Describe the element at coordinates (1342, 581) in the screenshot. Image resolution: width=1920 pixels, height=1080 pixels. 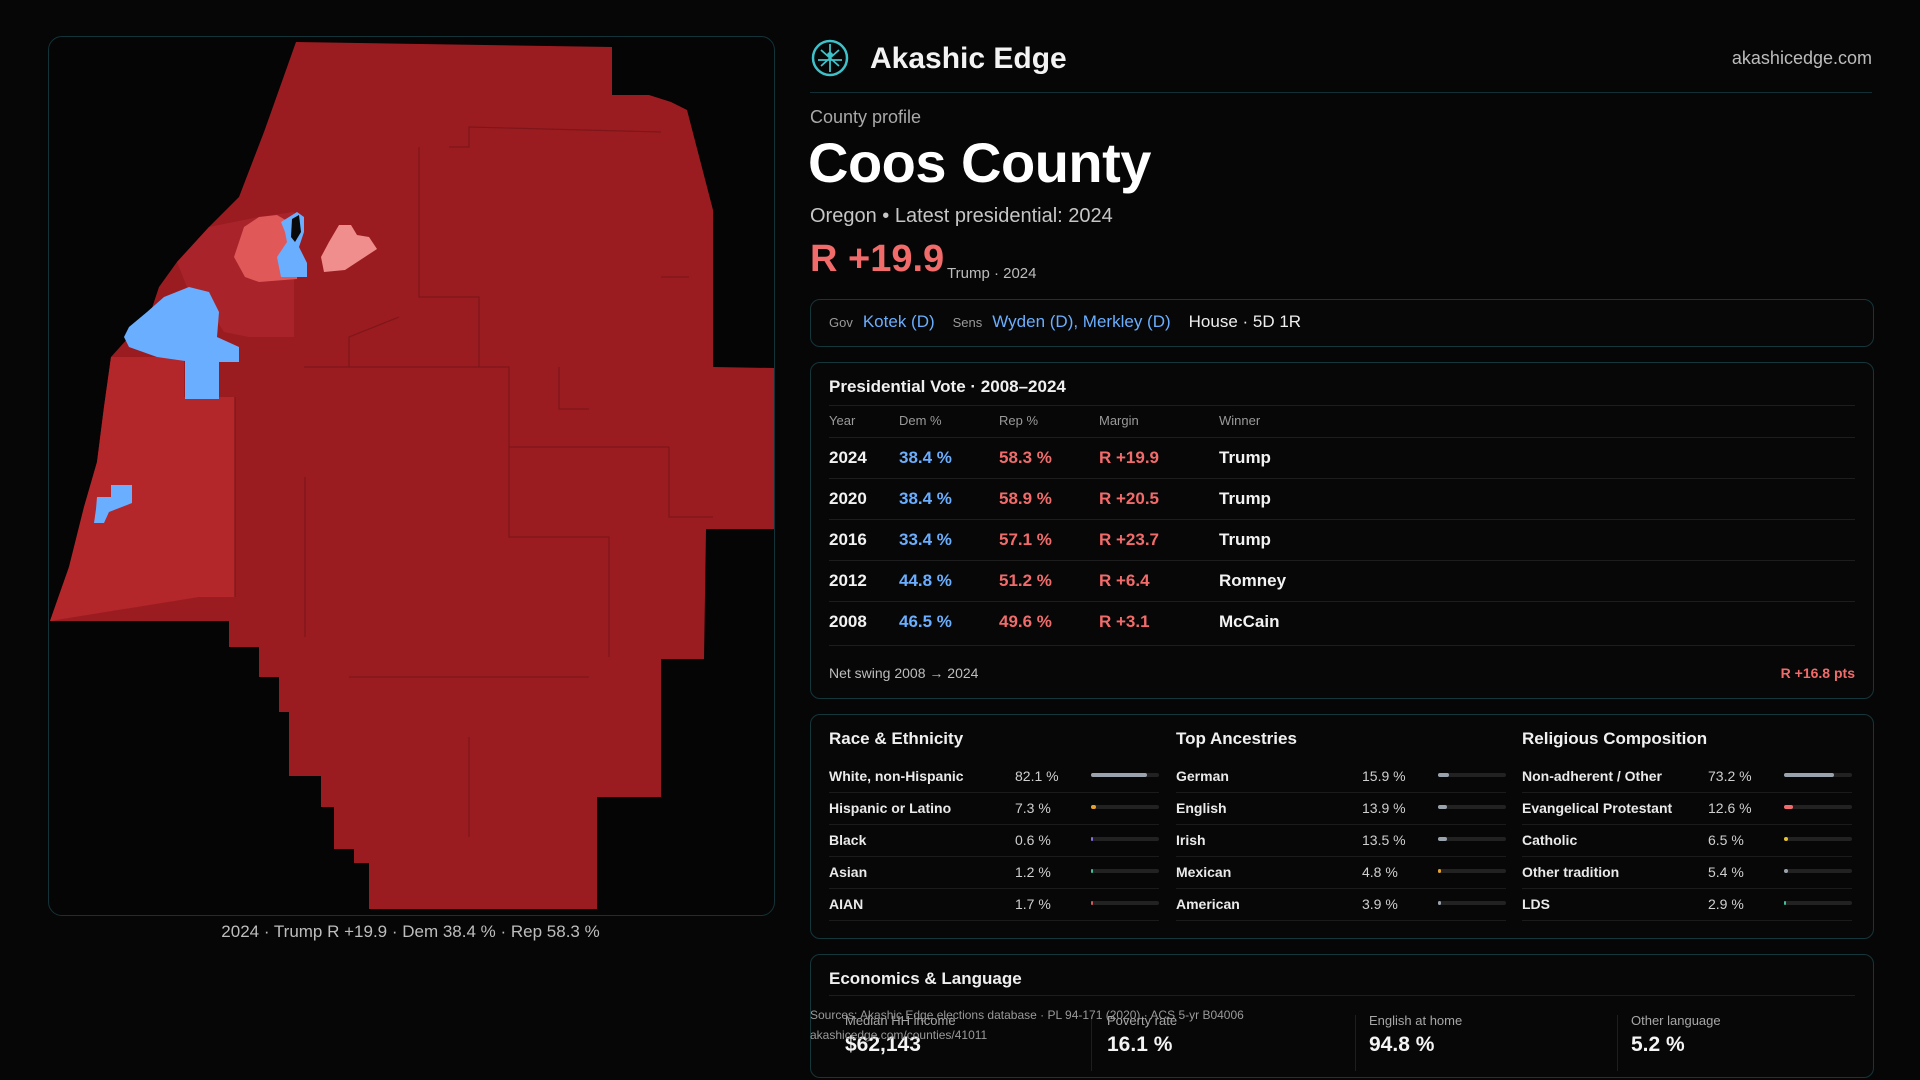
I see `table-row: 2012 44.8 % 51.2 % R +6.4 Romney` at that location.